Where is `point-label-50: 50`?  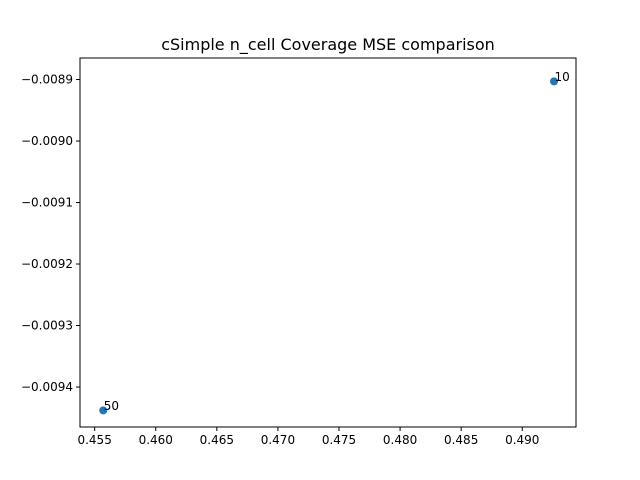
point-label-50: 50 is located at coordinates (111, 406).